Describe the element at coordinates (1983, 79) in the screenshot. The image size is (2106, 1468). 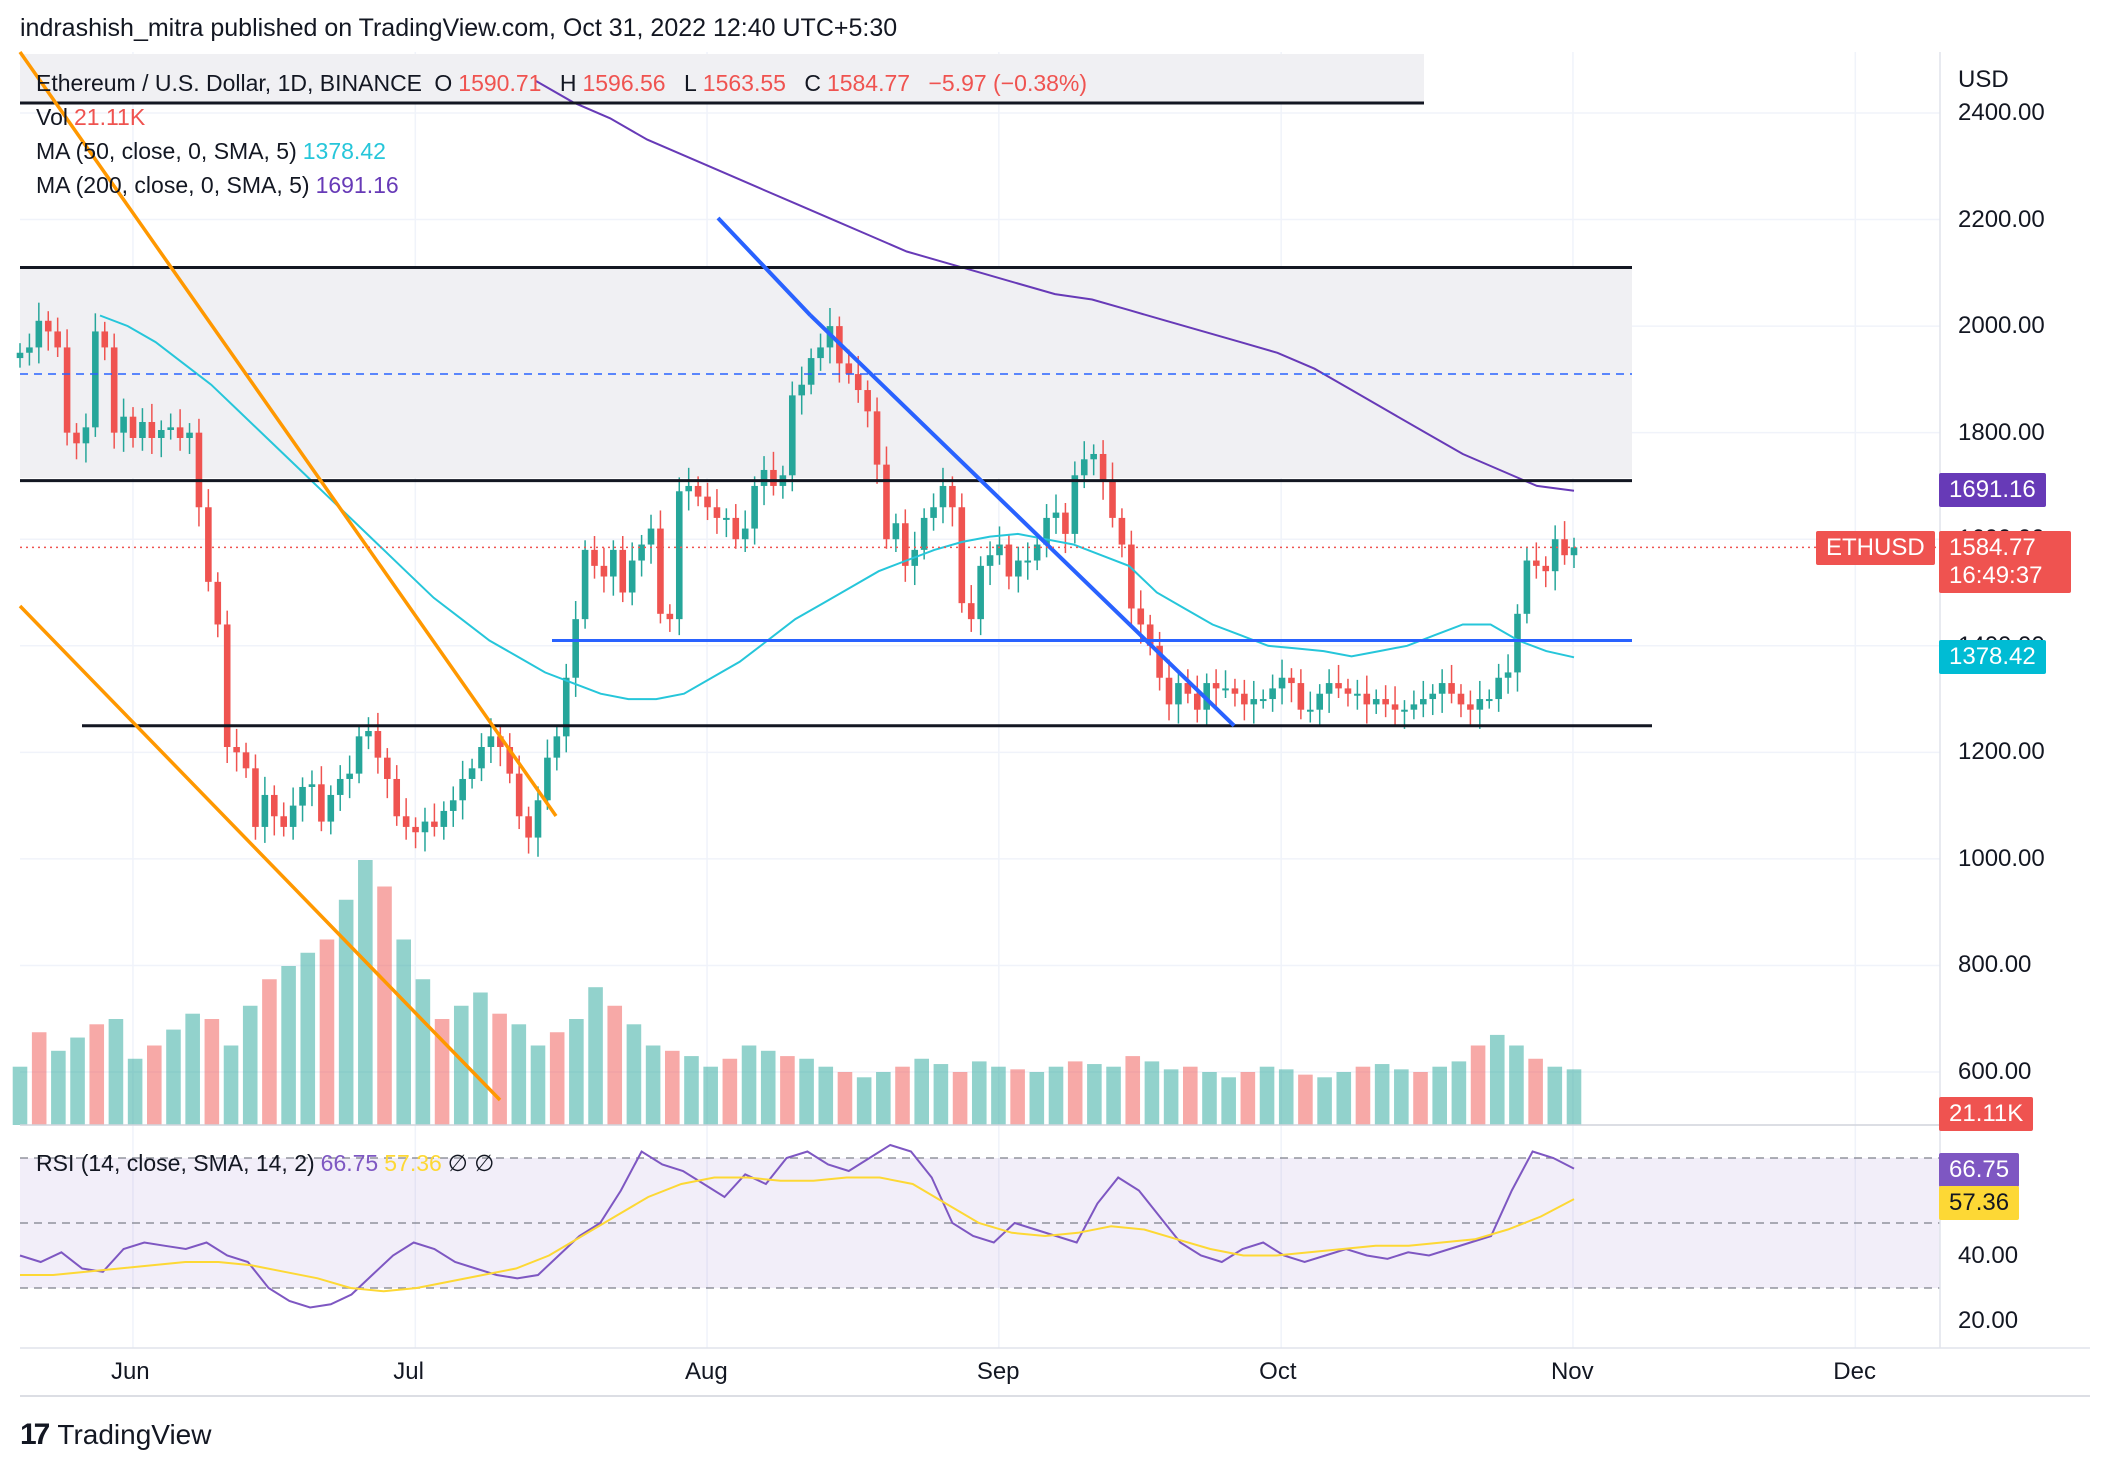
I see `currency-label: USD` at that location.